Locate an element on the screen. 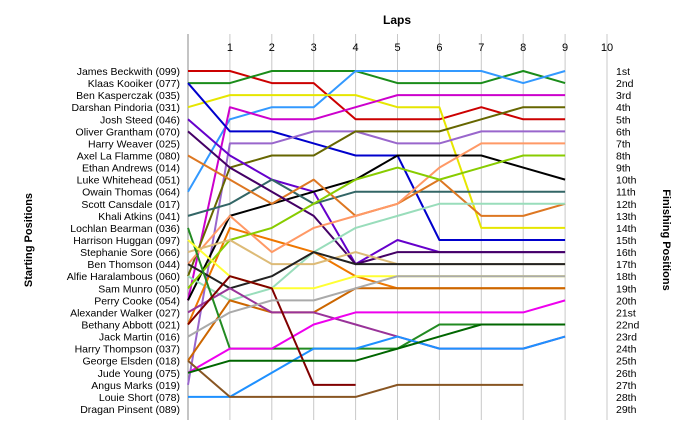 The height and width of the screenshot is (435, 700). starting-position-label: Ben Kasperczak (035) is located at coordinates (128, 96).